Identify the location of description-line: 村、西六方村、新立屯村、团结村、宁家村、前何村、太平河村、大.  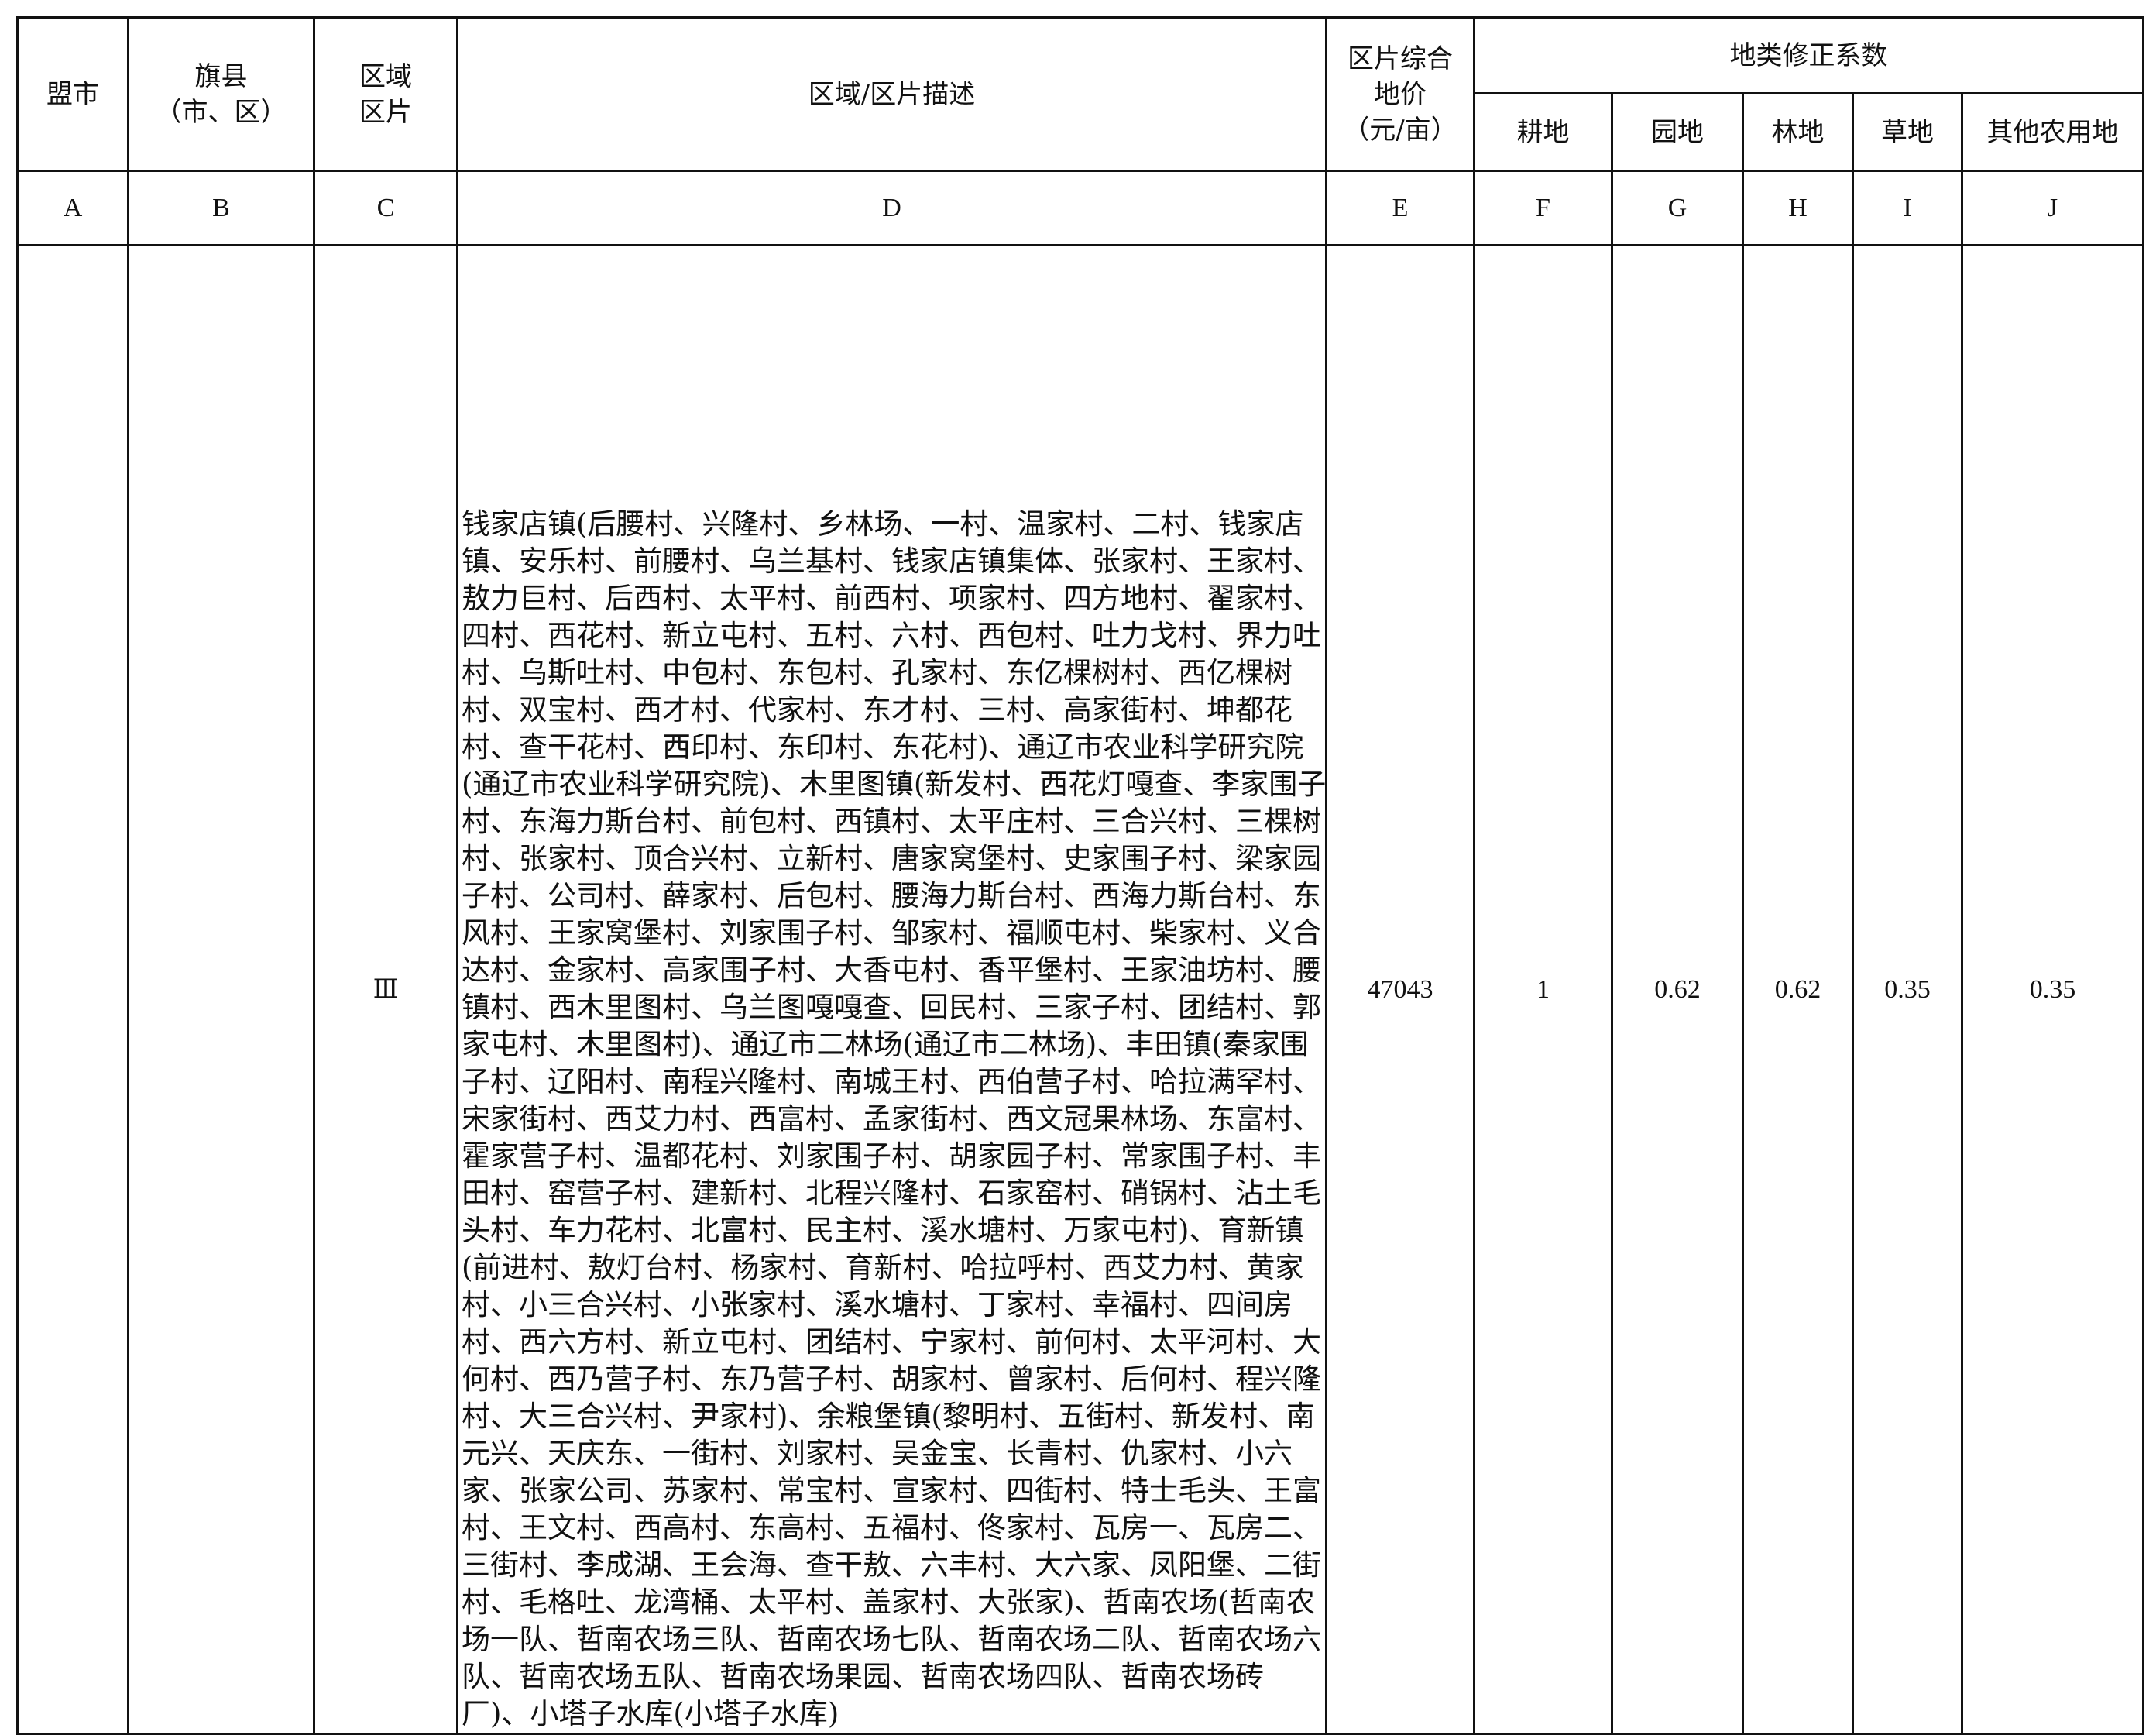
(892, 1342).